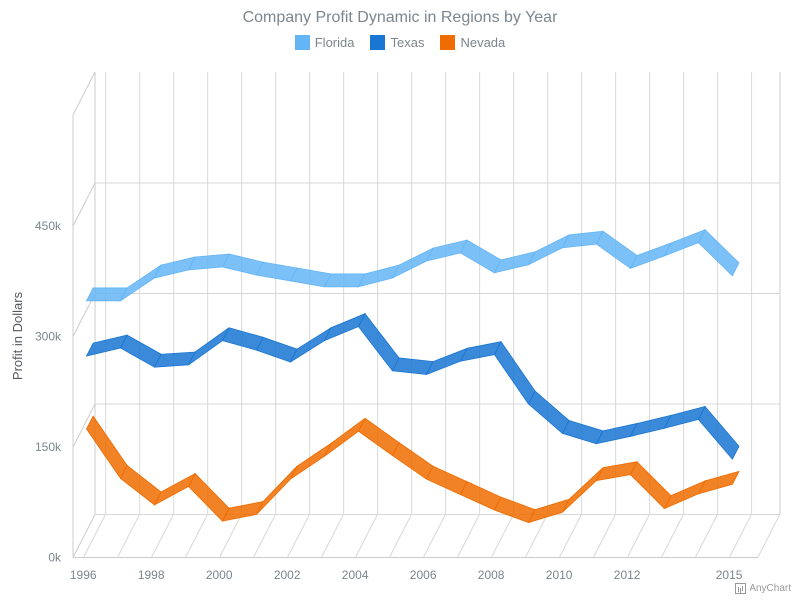 The width and height of the screenshot is (800, 600). I want to click on x-tick-label: 1998, so click(151, 575).